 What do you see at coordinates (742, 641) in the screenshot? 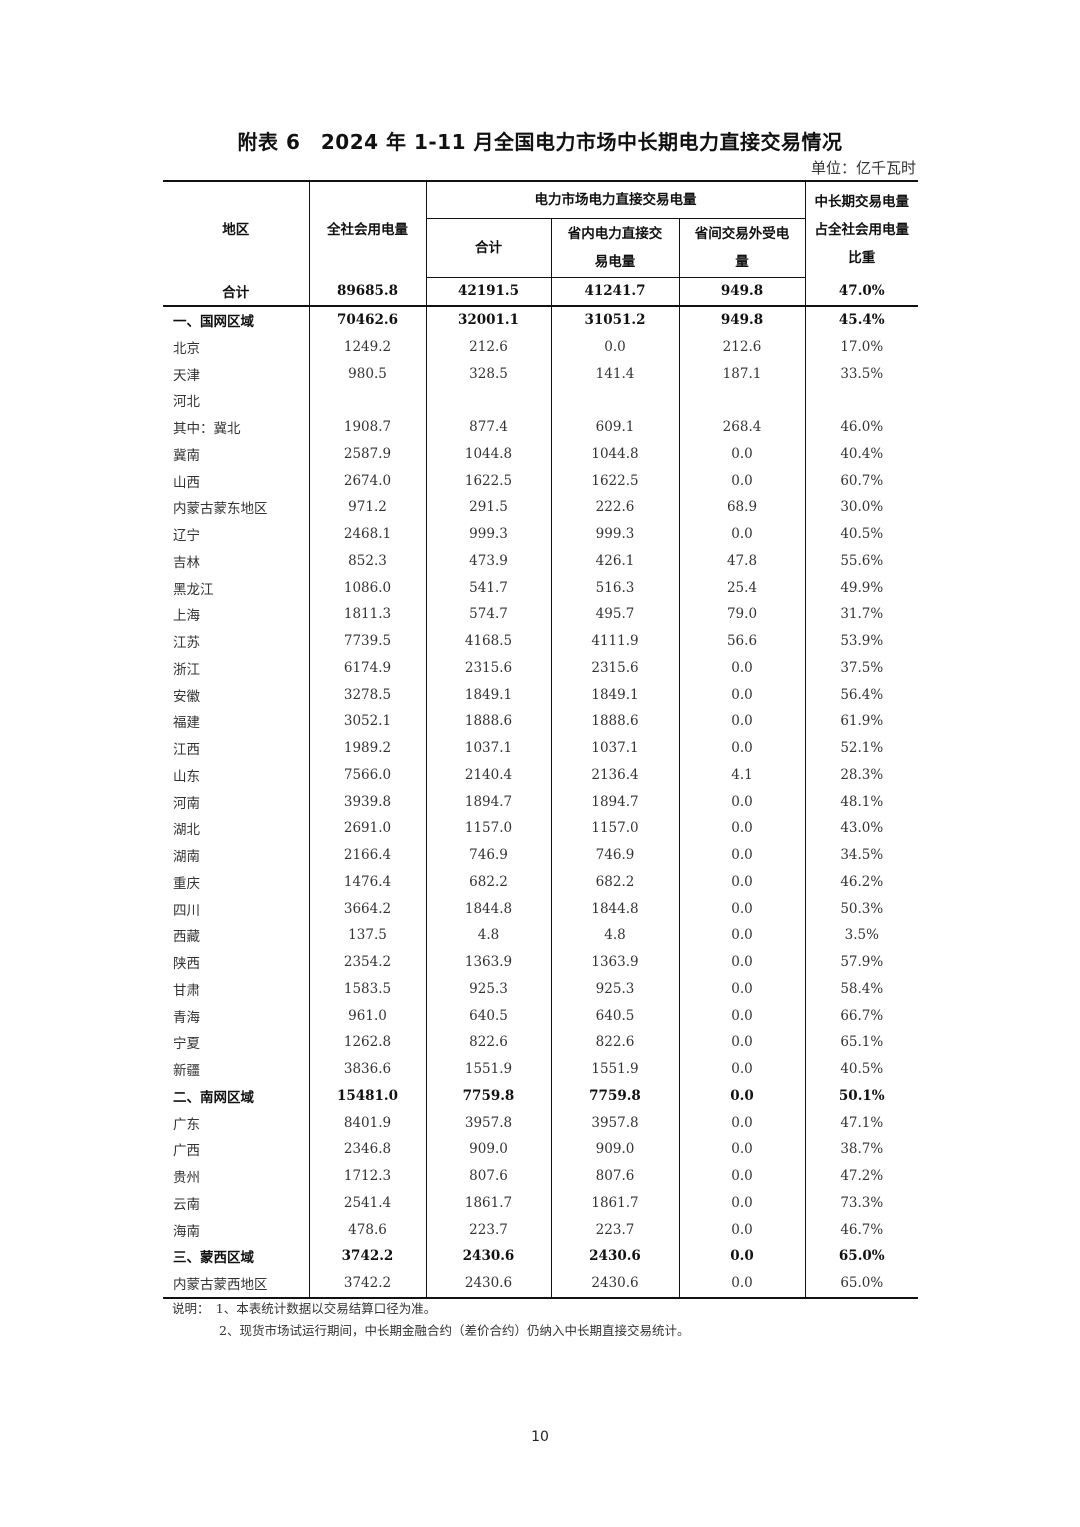
I see `value-cell: 56.6` at bounding box center [742, 641].